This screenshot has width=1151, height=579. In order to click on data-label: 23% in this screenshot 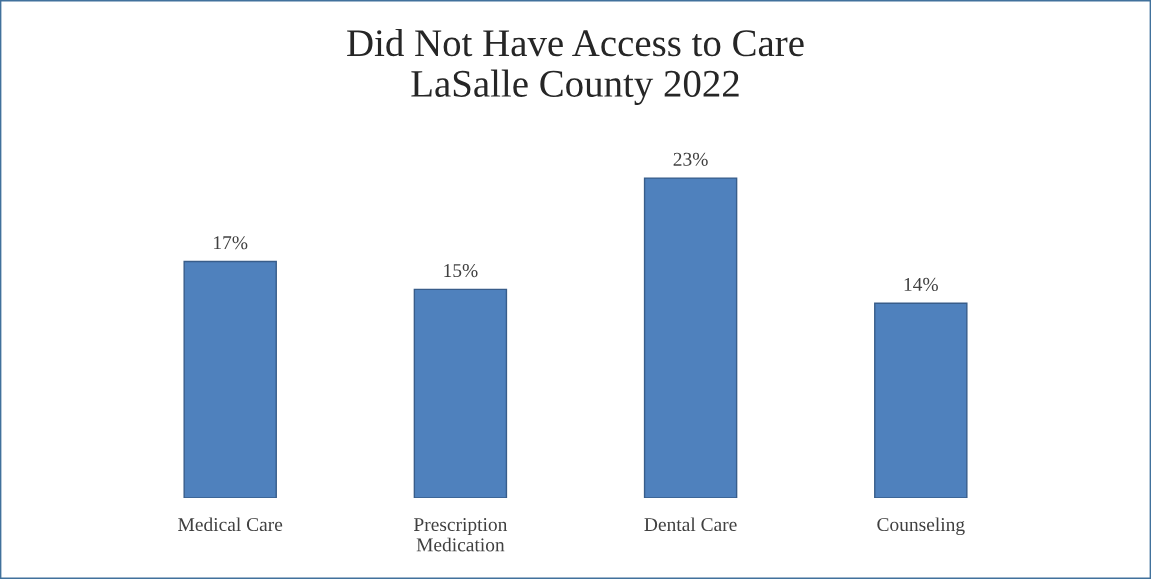, I will do `click(690, 159)`.